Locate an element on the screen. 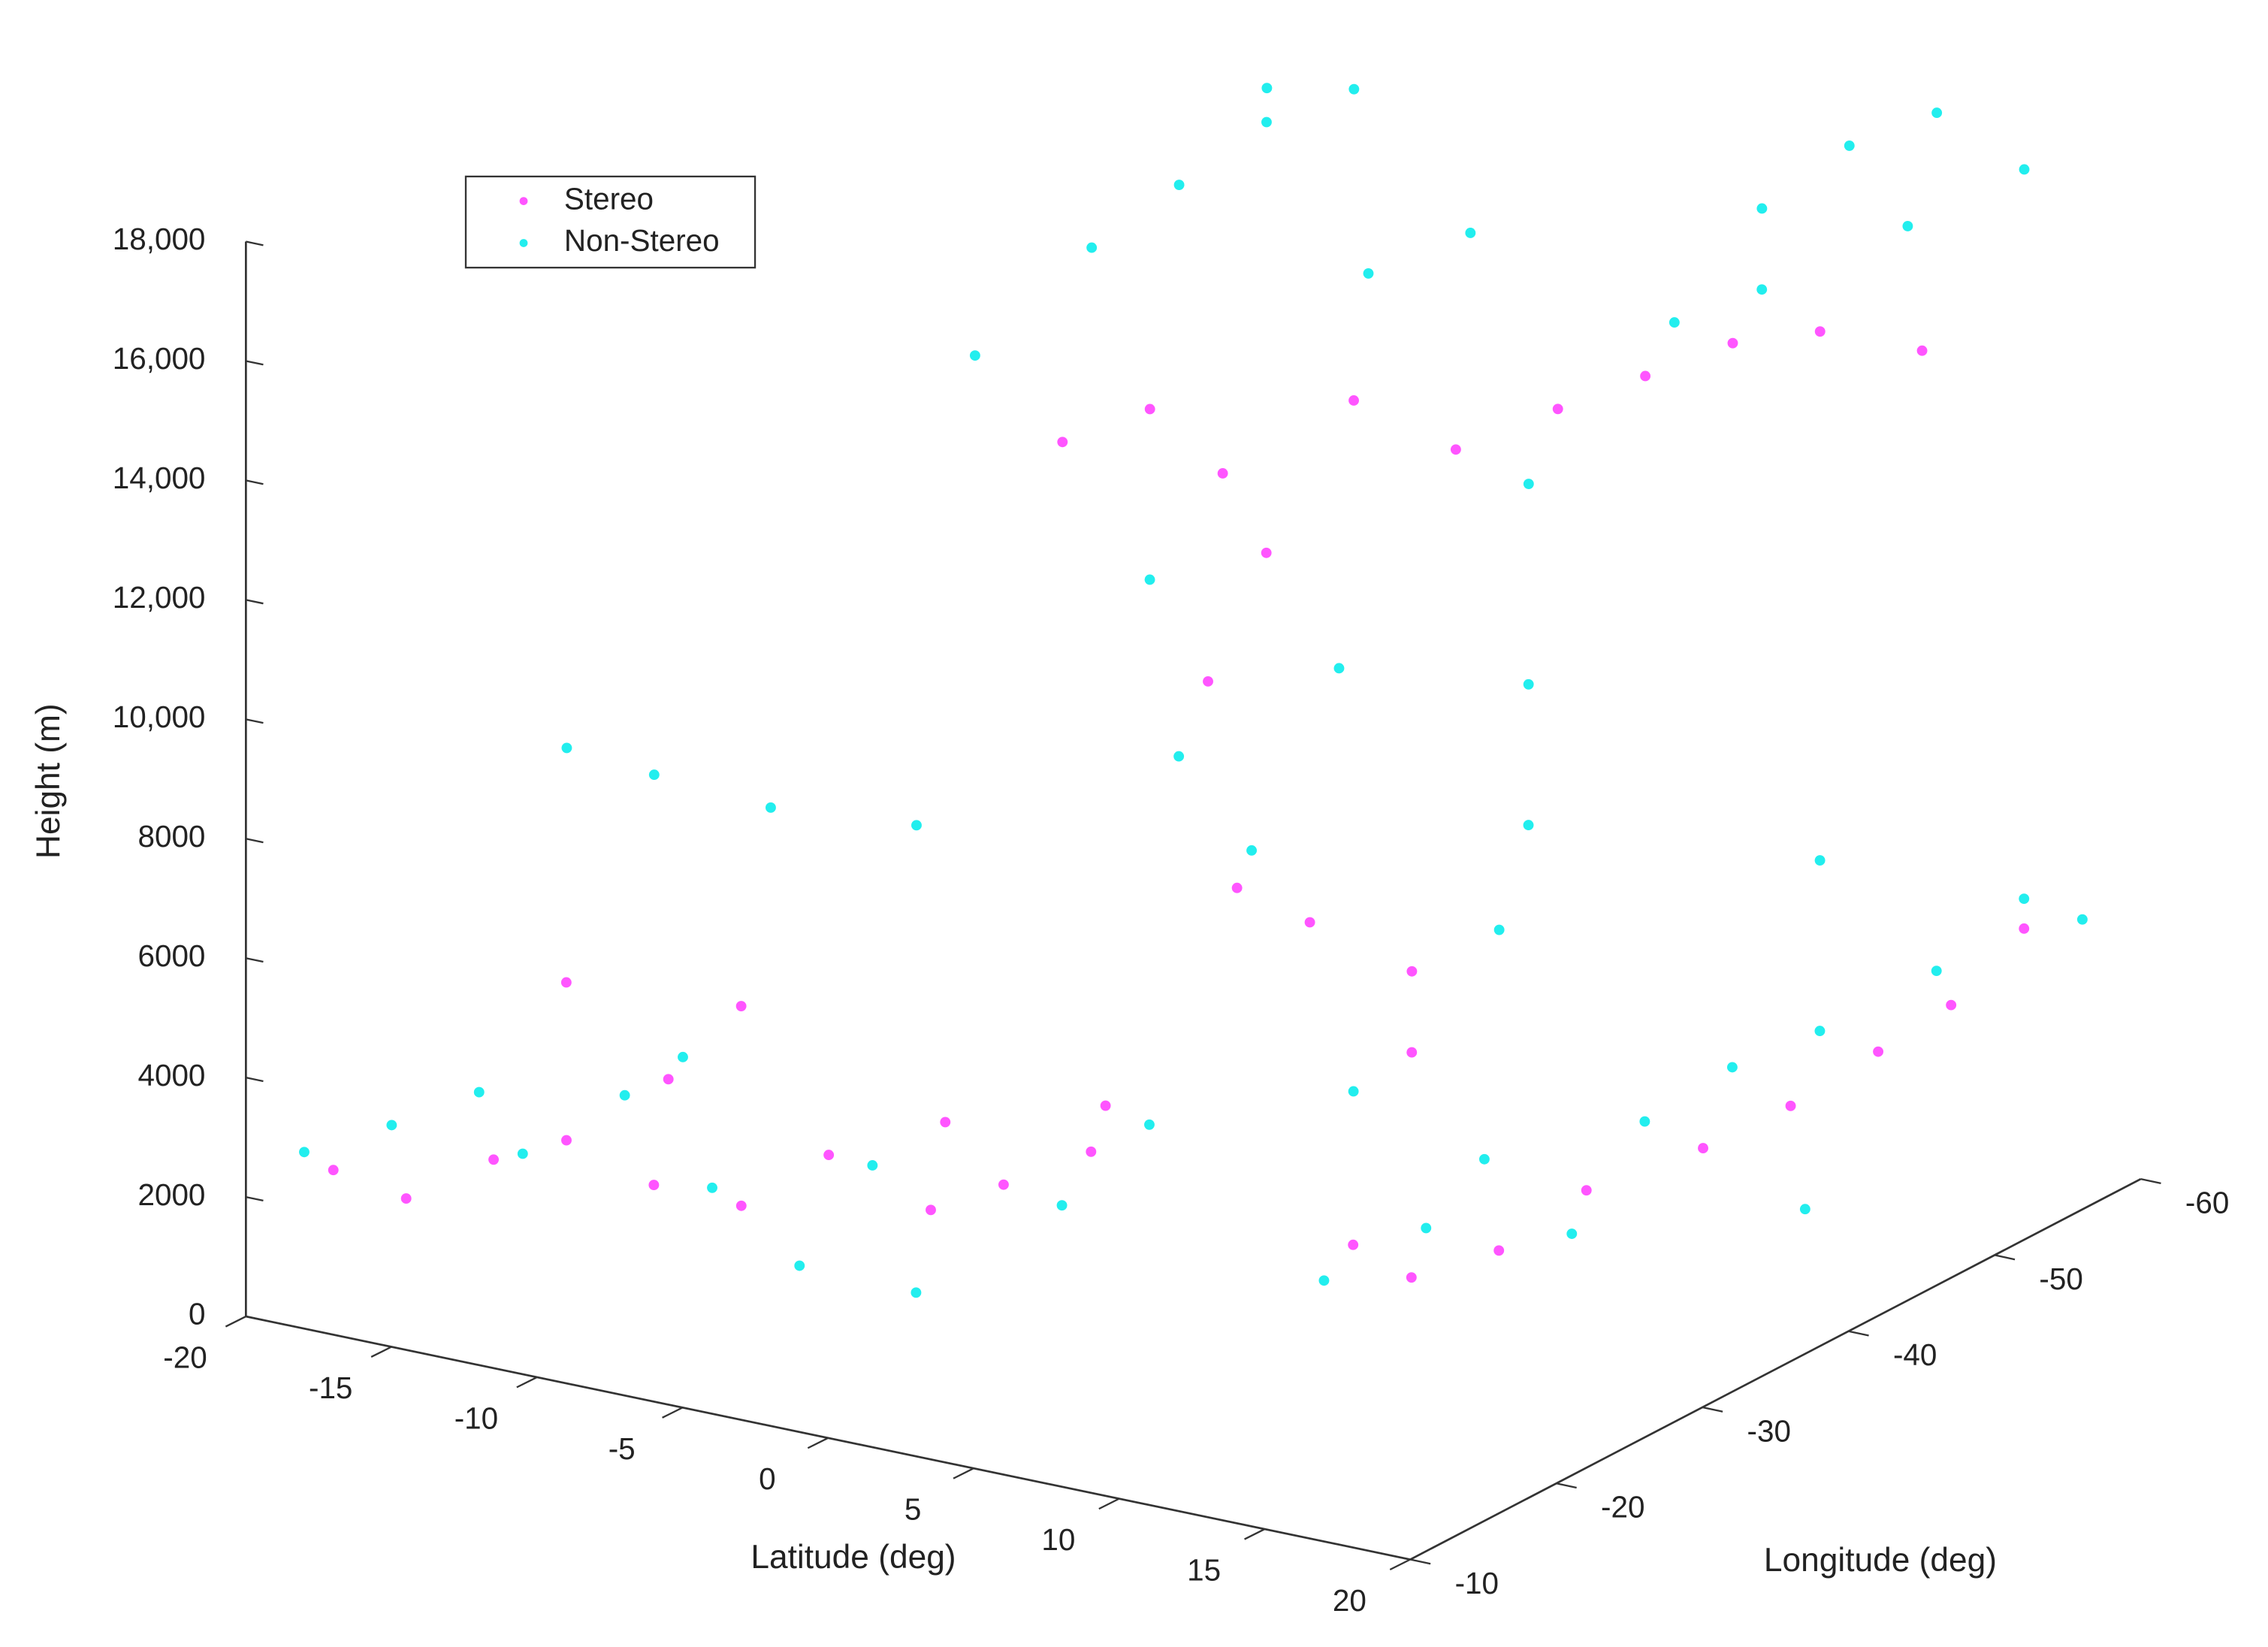  z-tick-label: 8000 is located at coordinates (171, 836).